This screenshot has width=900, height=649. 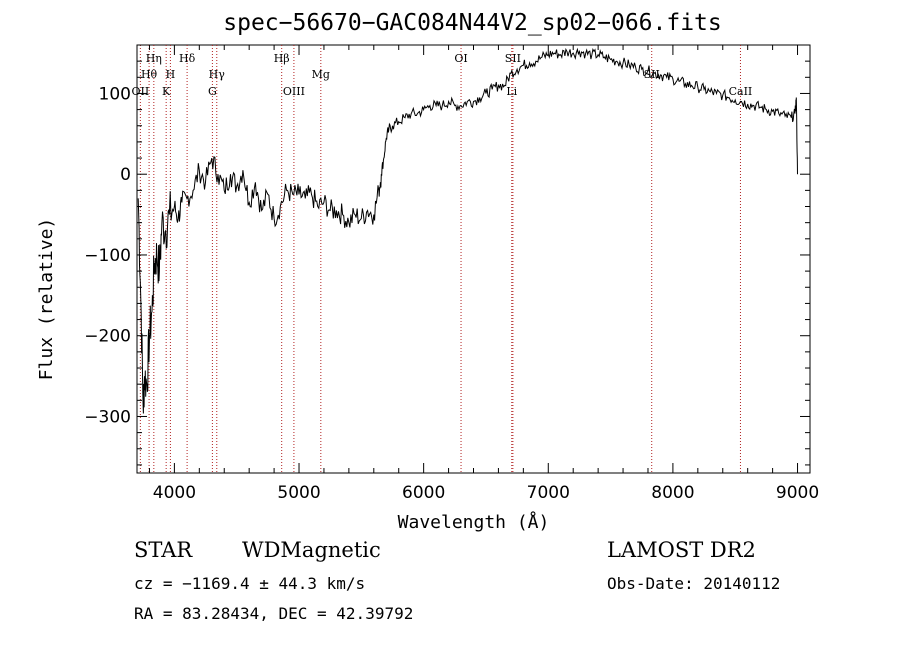 What do you see at coordinates (513, 58) in the screenshot?
I see `spectral-line-label: SII` at bounding box center [513, 58].